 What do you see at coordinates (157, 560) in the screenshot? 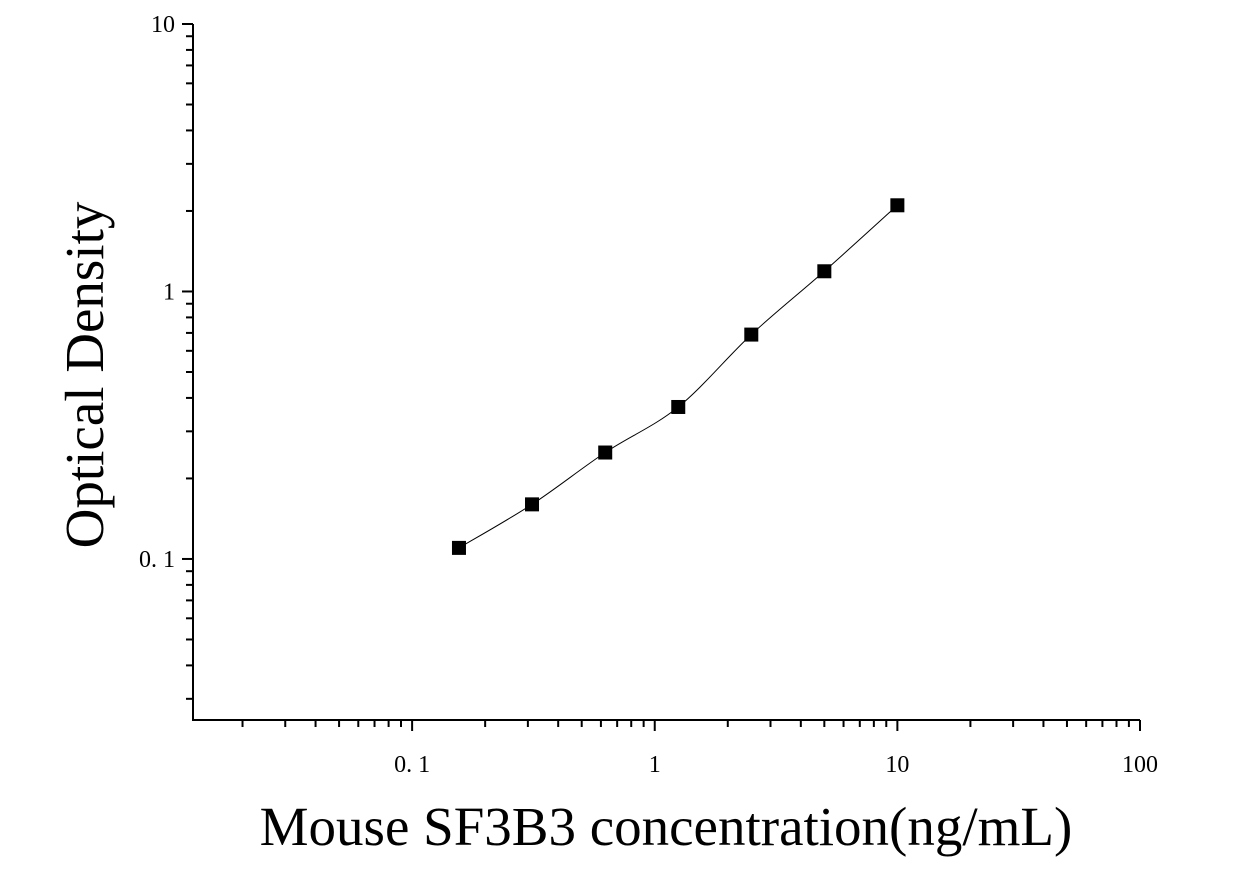
I see `y-tick-label: 0. 1` at bounding box center [157, 560].